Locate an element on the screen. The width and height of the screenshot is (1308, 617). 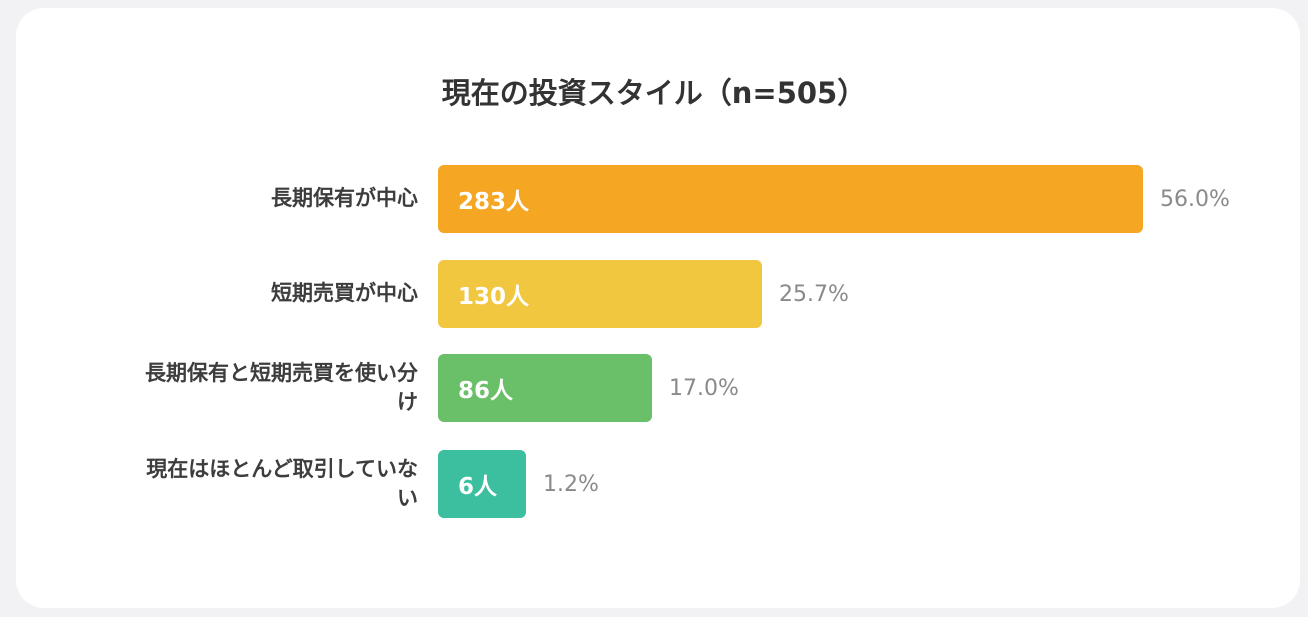
category-label: 長期保有と短期売買を使い分け is located at coordinates (281, 387).